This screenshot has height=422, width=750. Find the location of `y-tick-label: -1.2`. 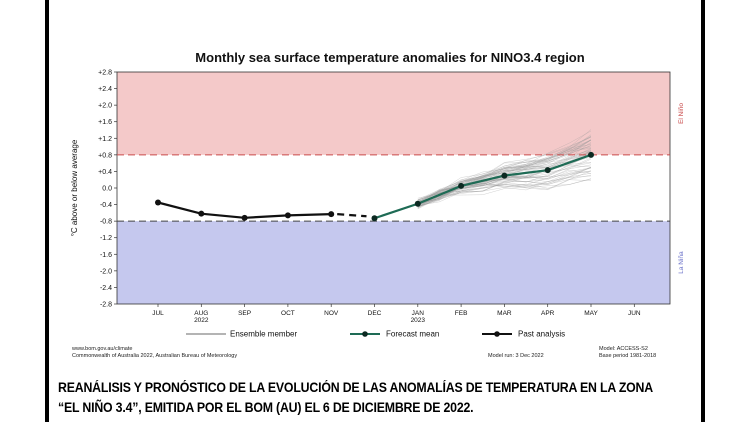

y-tick-label: -1.2 is located at coordinates (106, 238).